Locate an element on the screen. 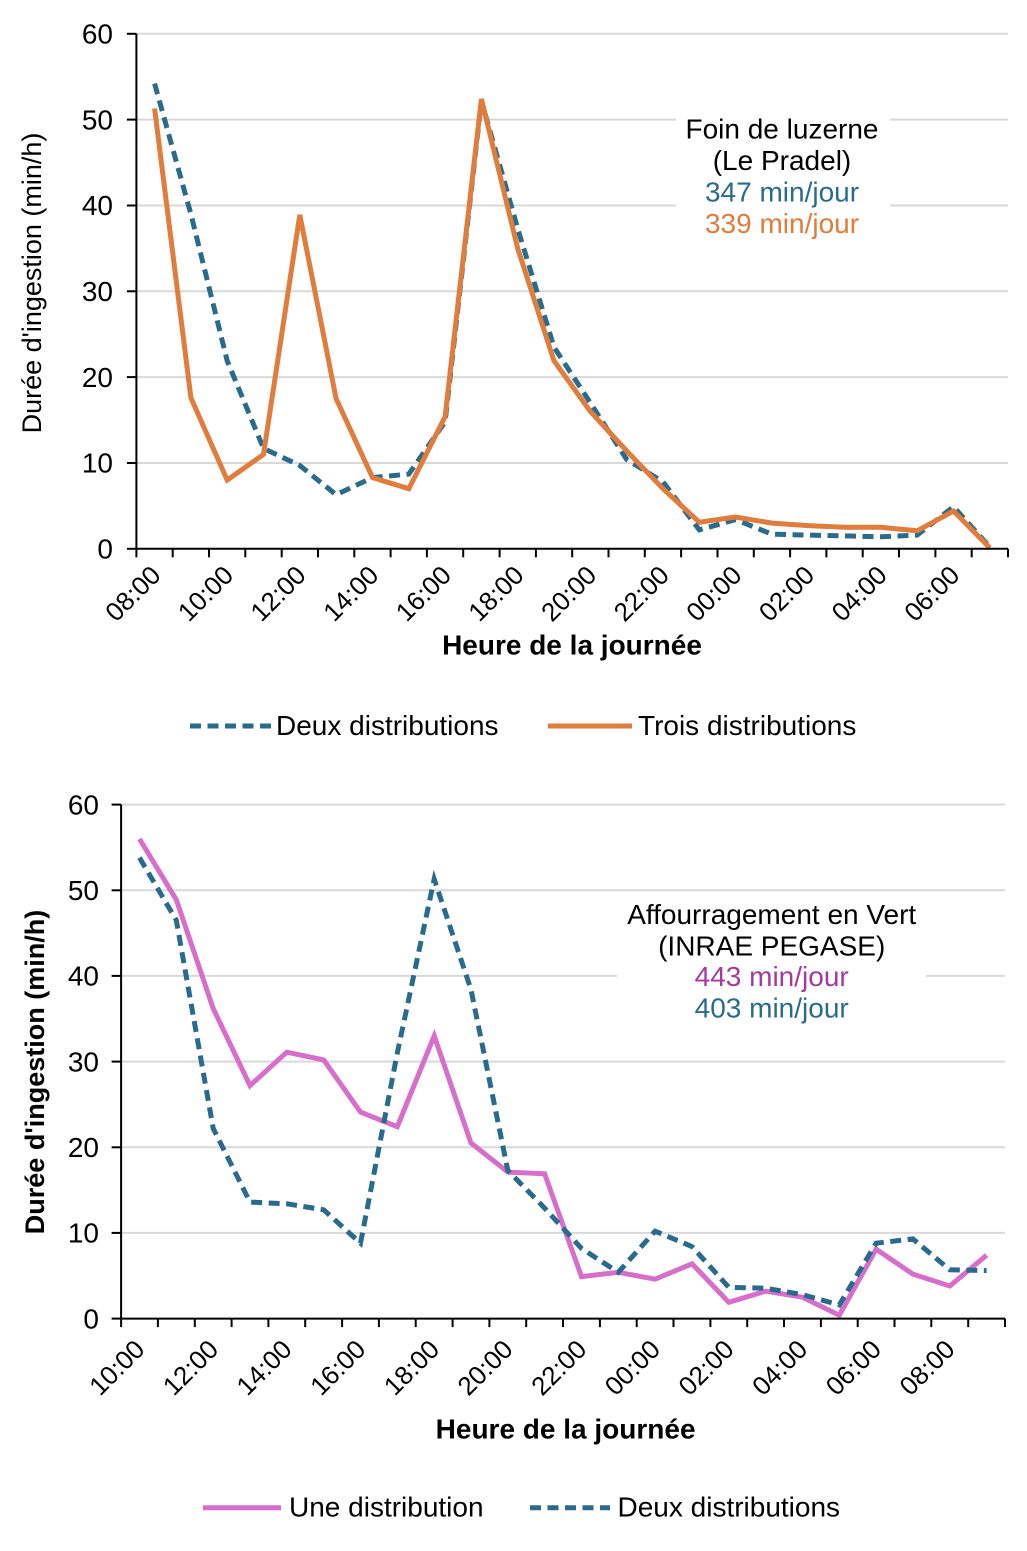 This screenshot has height=1551, width=1027. svg-text: Trois distributions is located at coordinates (747, 725).